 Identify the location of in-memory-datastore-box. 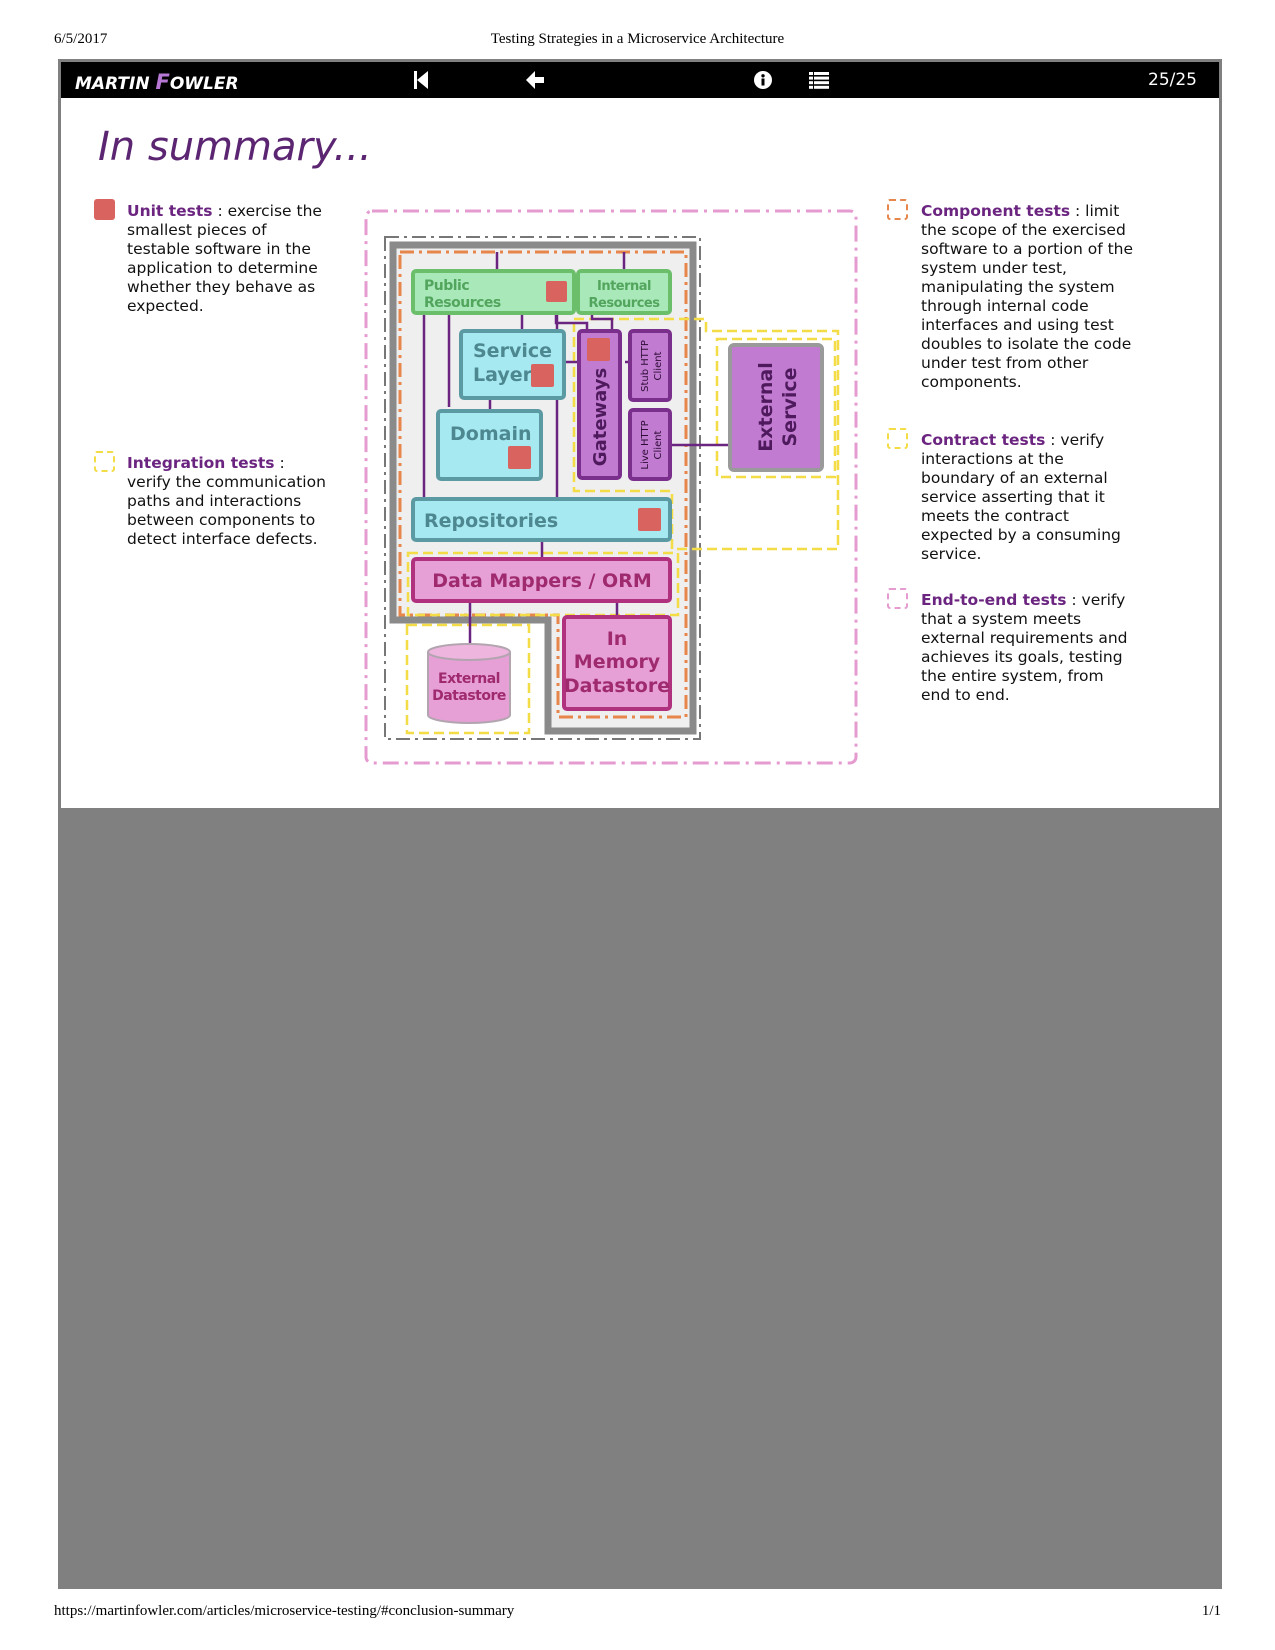
(617, 663).